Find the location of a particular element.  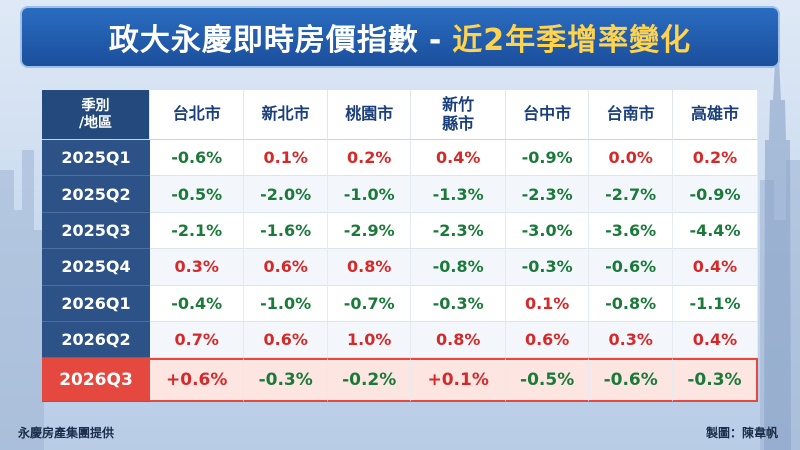

value-cell: +0.6% is located at coordinates (197, 380).